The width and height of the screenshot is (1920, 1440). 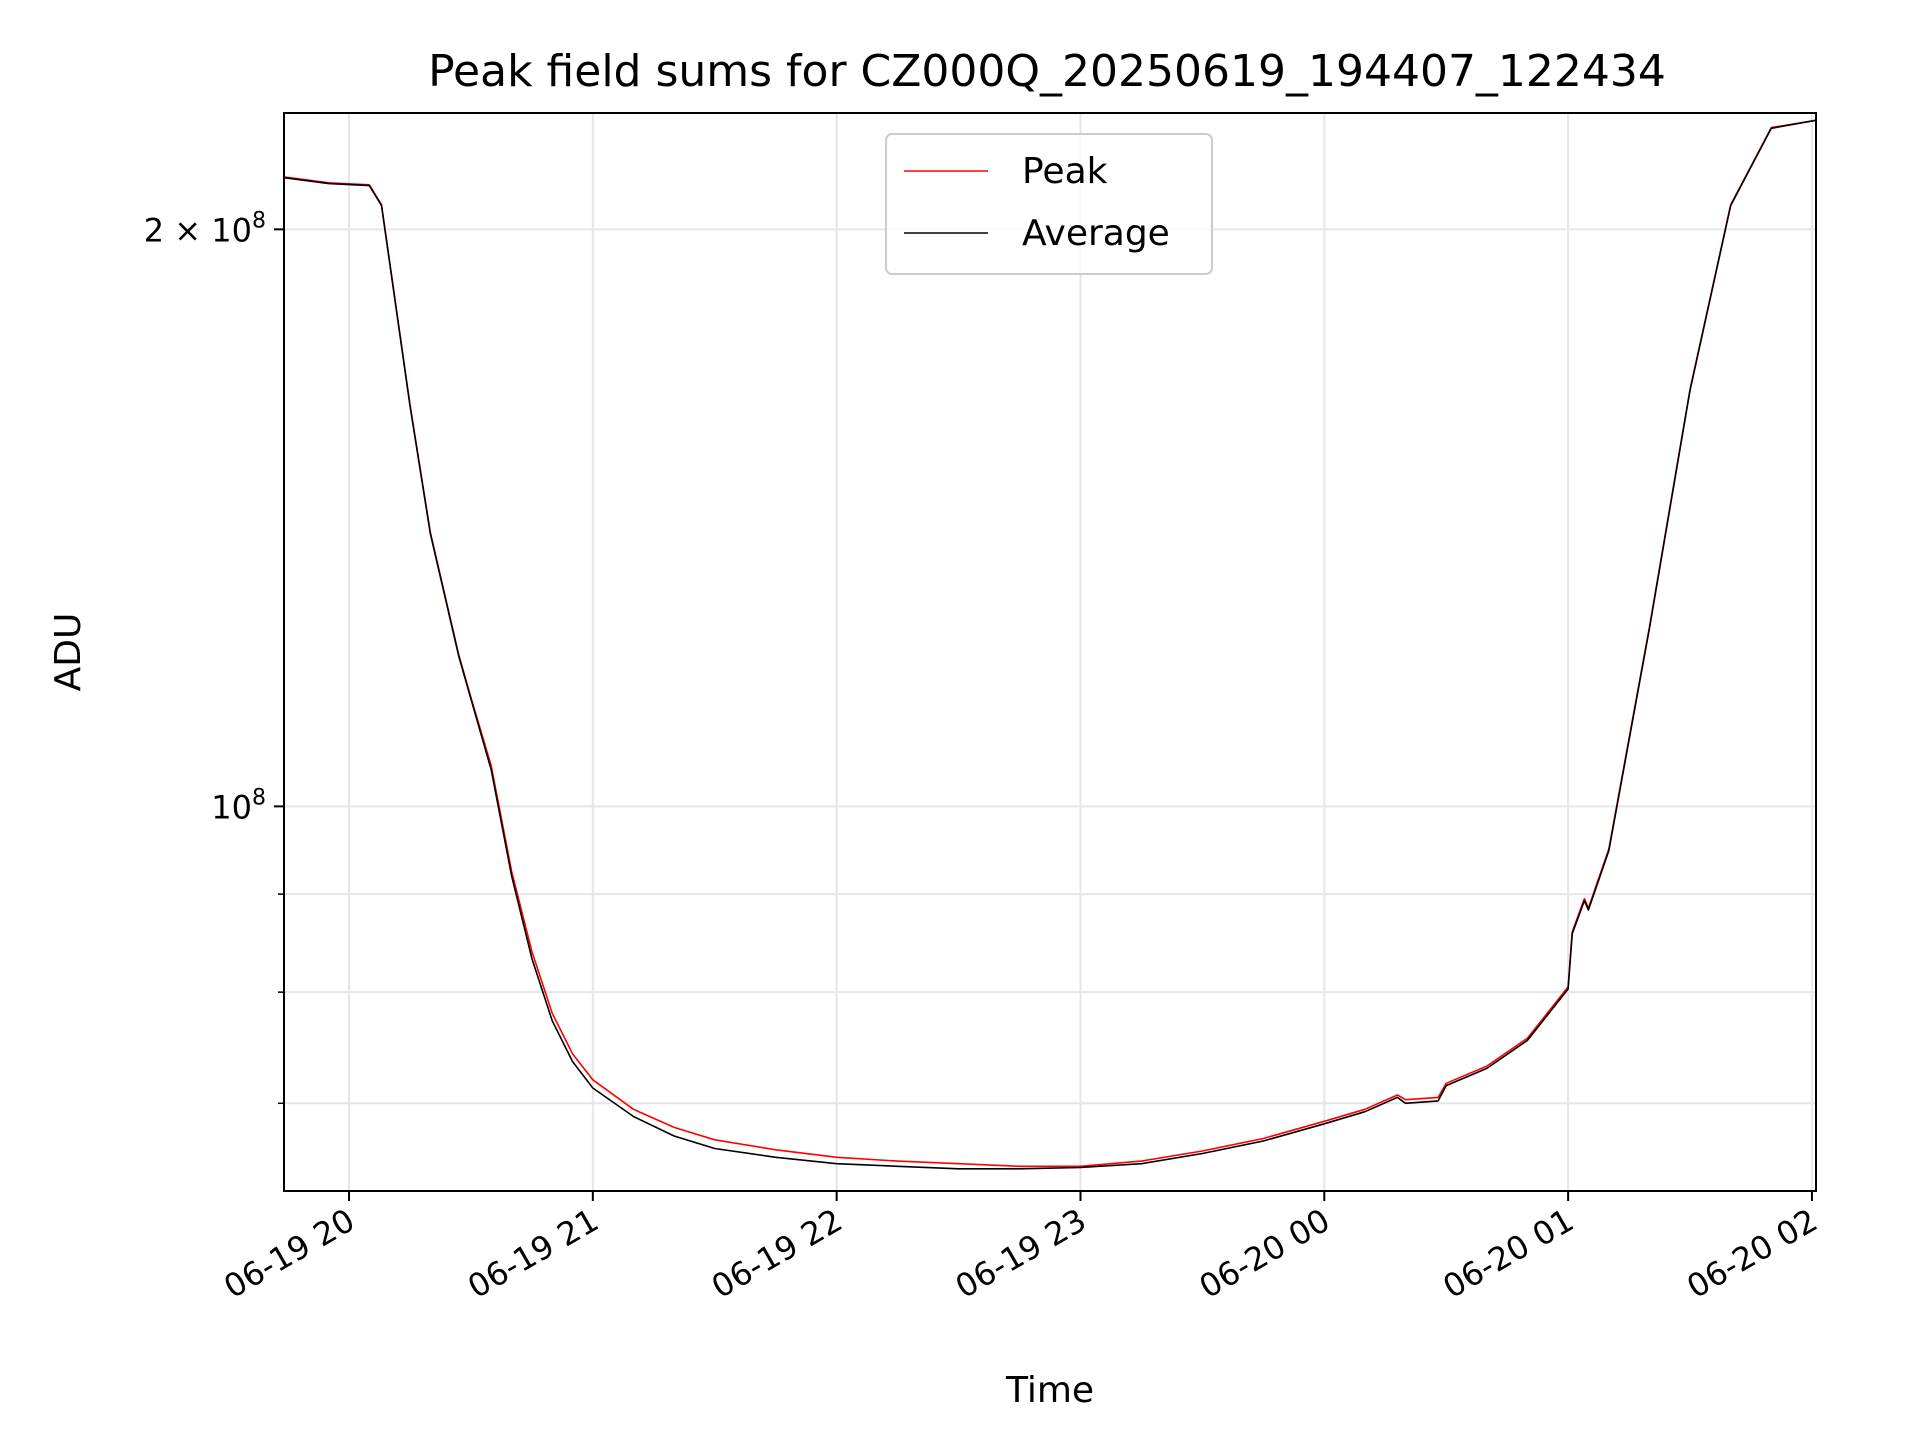 I want to click on legend-label-peak: Peak, so click(x=1065, y=171).